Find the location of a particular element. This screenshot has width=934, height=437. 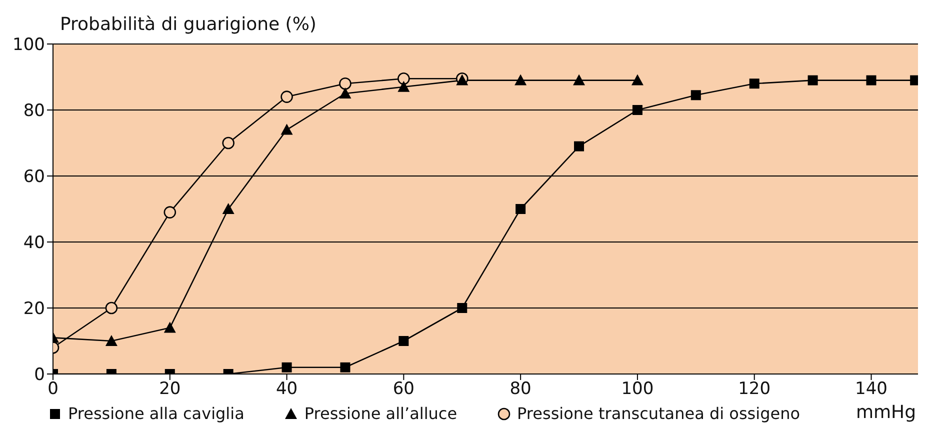

x-tick-label: 120 is located at coordinates (754, 389).